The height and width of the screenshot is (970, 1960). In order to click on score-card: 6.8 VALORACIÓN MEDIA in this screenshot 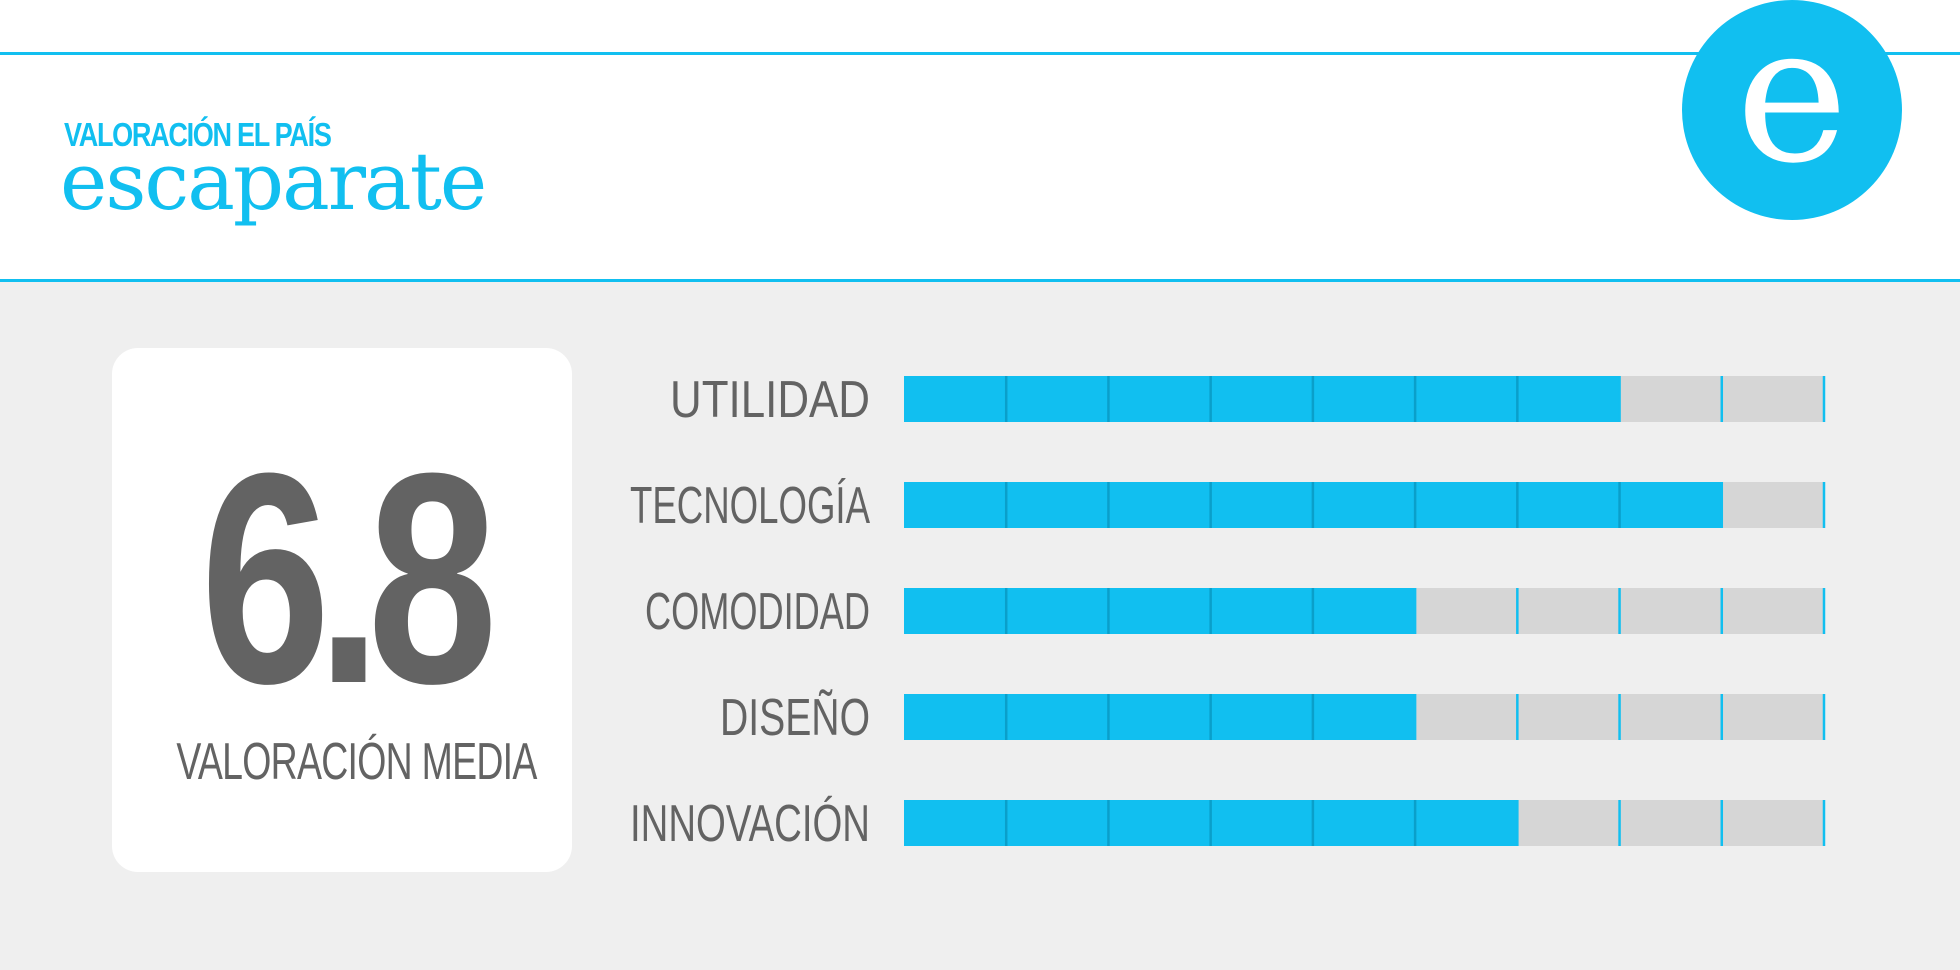, I will do `click(342, 610)`.